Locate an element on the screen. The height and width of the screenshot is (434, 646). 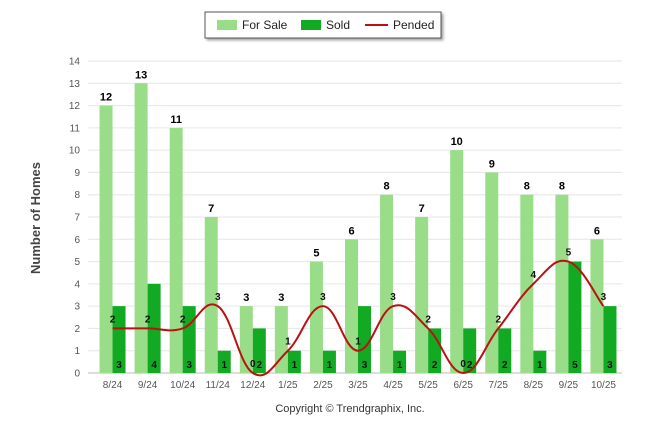
label-pended-10: 0 is located at coordinates (463, 364).